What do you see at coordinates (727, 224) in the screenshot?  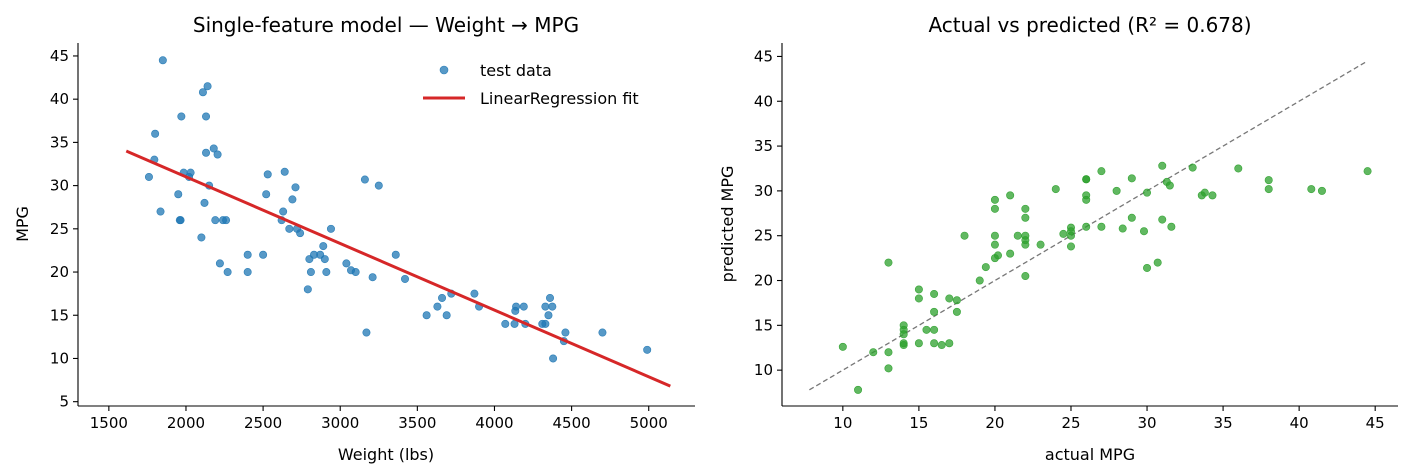 I see `right-y-axis-label: predicted MPG` at bounding box center [727, 224].